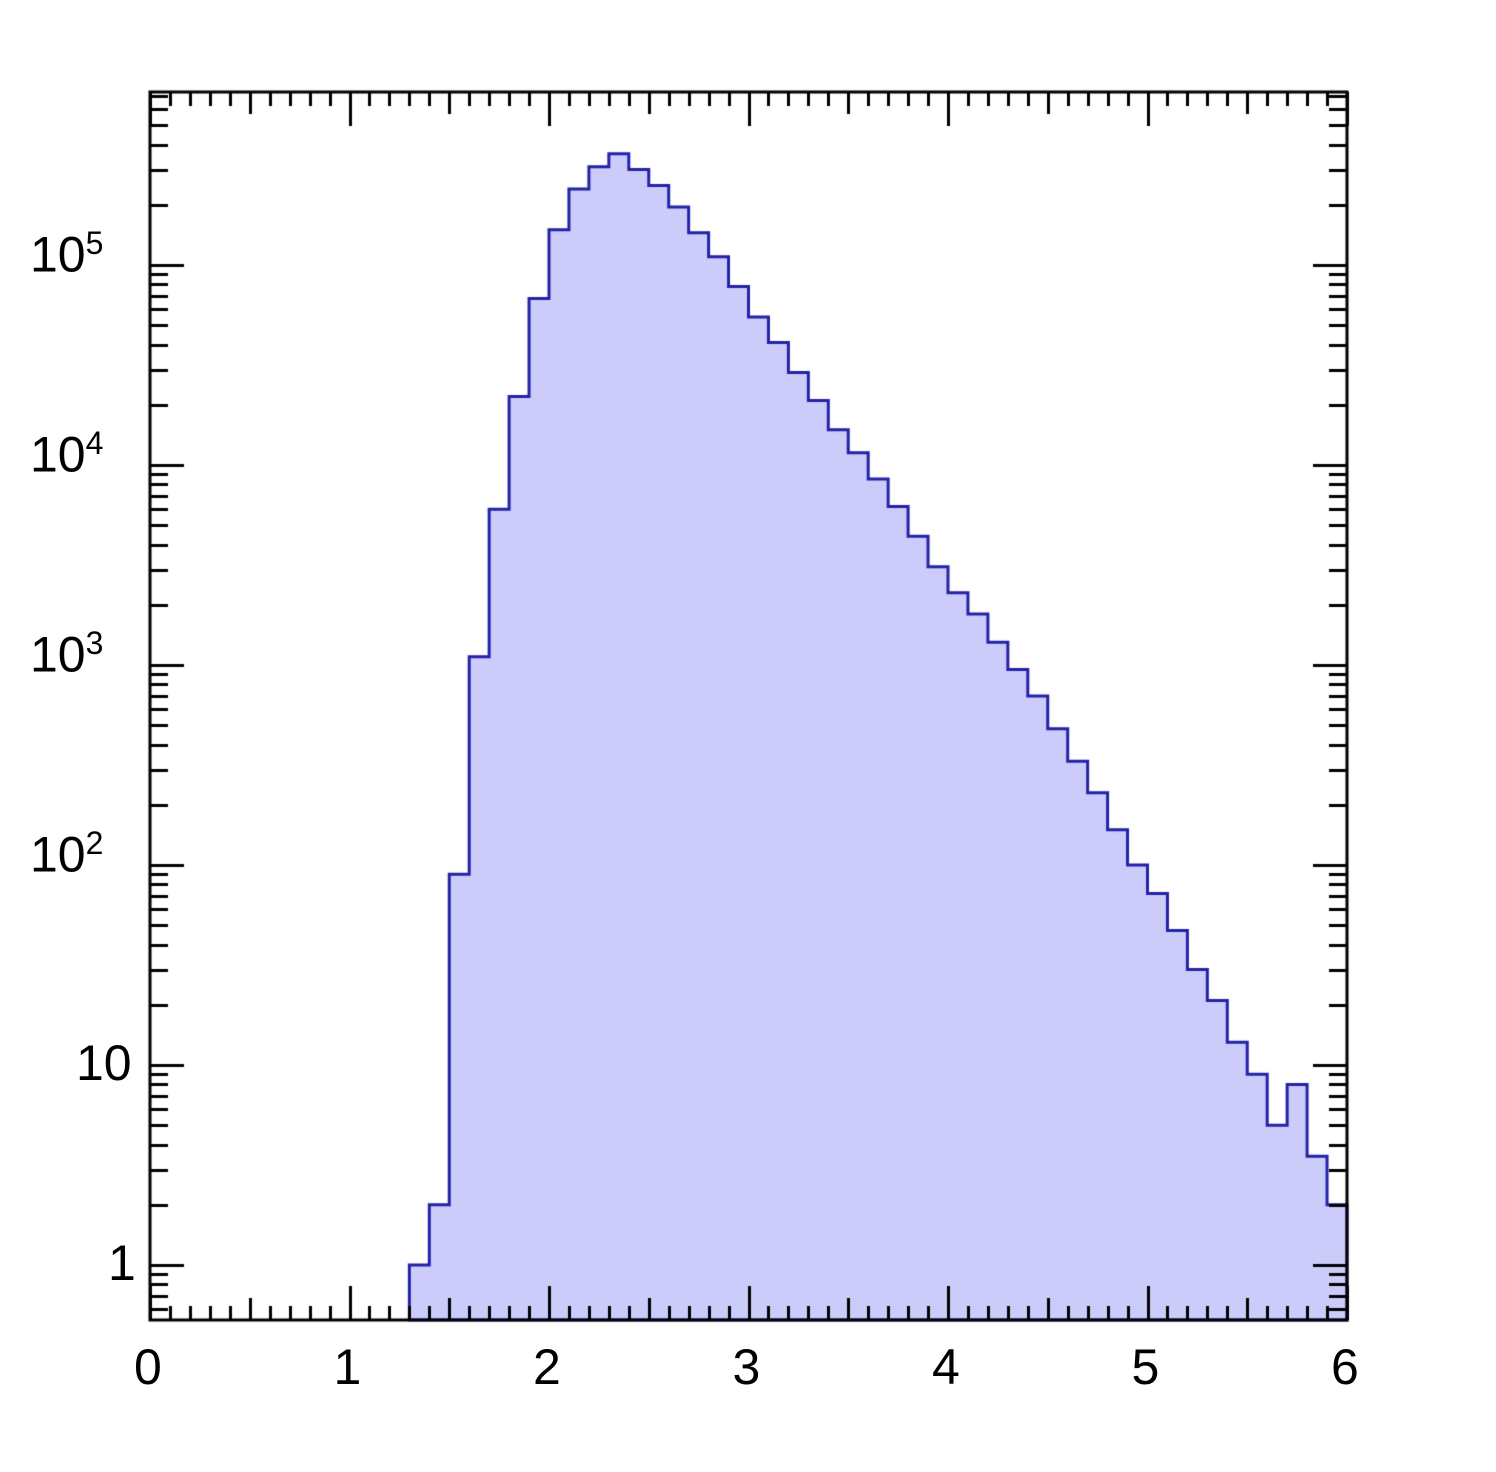  What do you see at coordinates (746, 1367) in the screenshot?
I see `x-tick-label: 3` at bounding box center [746, 1367].